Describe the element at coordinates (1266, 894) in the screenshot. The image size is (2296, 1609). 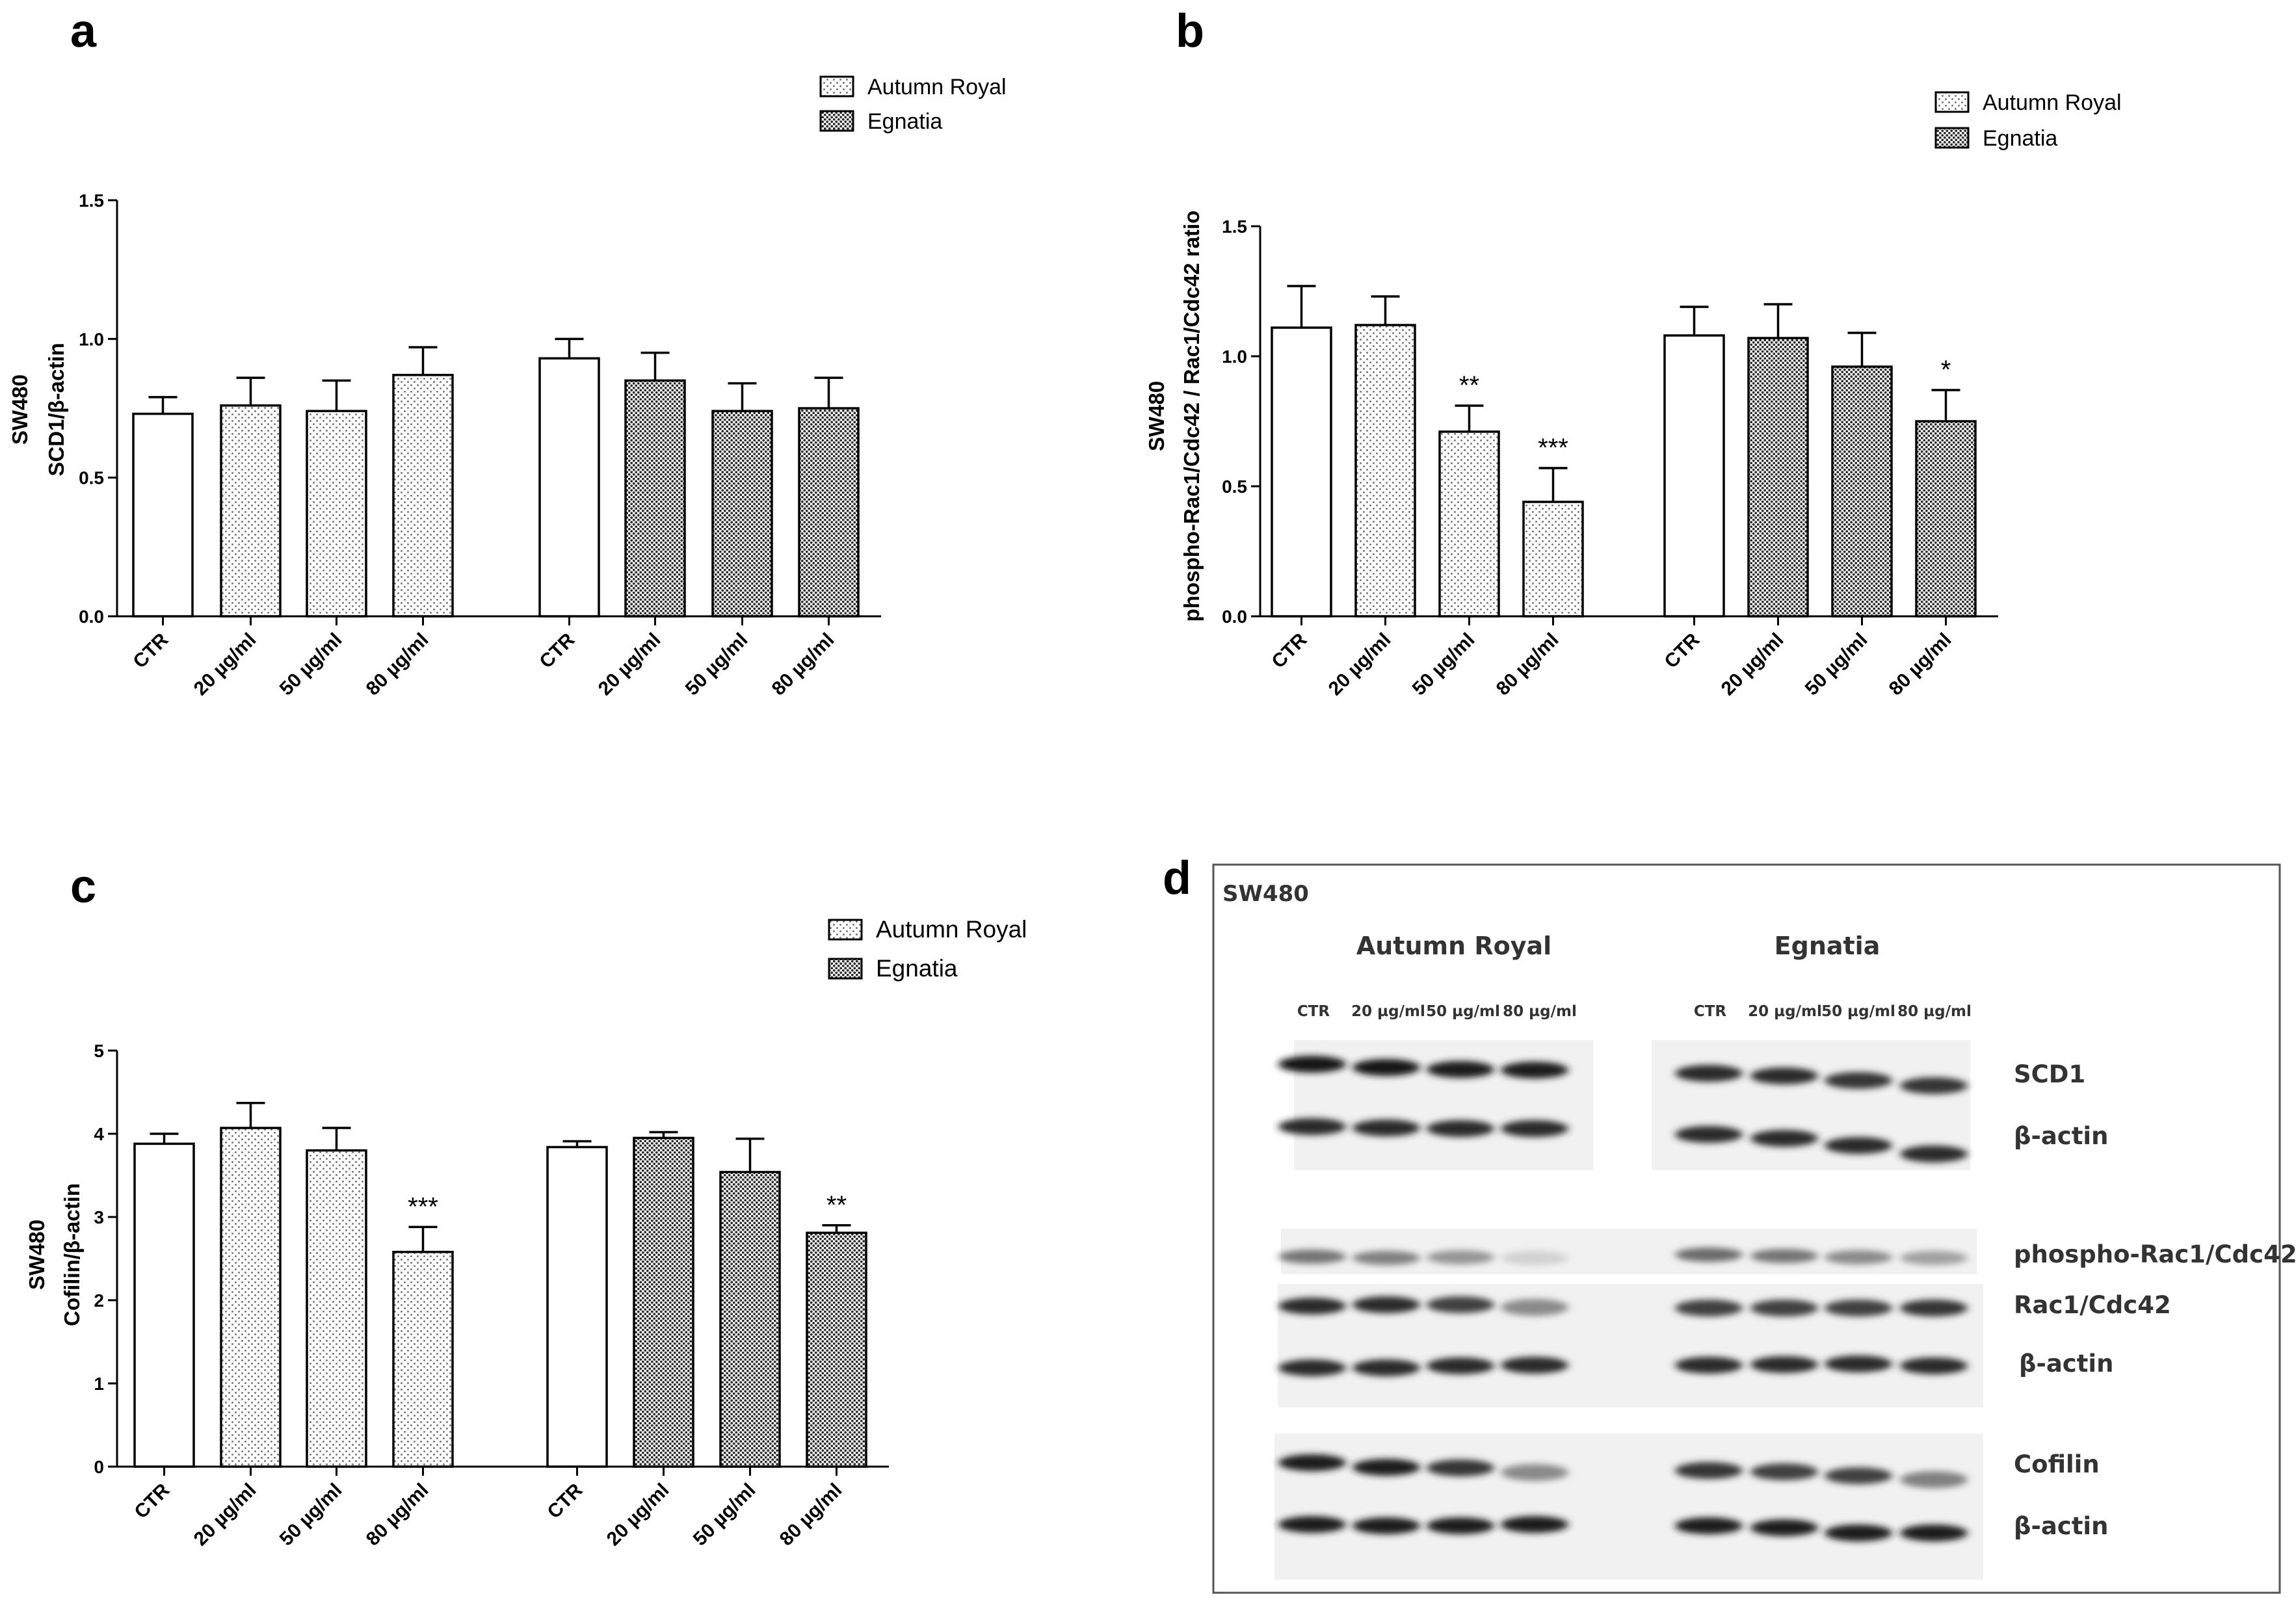
I see `blot-cell-line: SW480` at that location.